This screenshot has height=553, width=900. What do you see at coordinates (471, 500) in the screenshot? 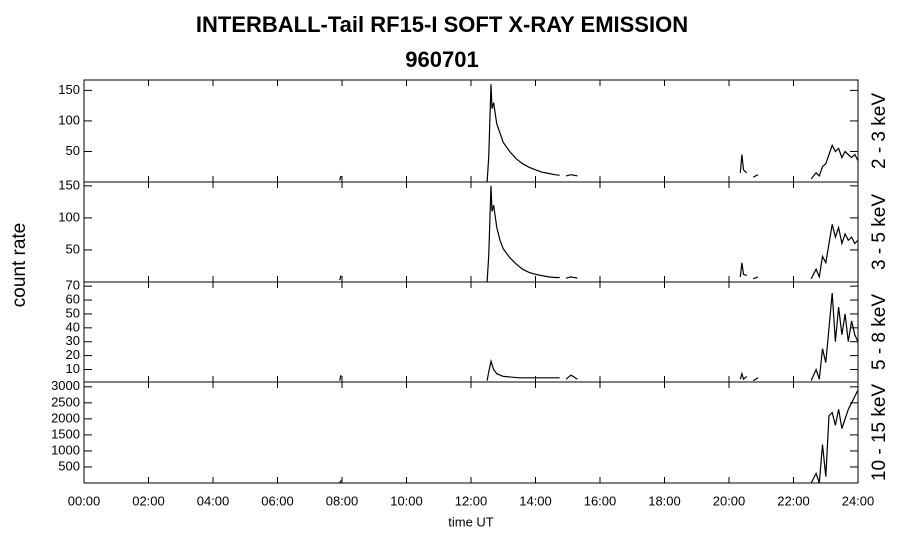
I see `x-tick-label: 12:00` at bounding box center [471, 500].